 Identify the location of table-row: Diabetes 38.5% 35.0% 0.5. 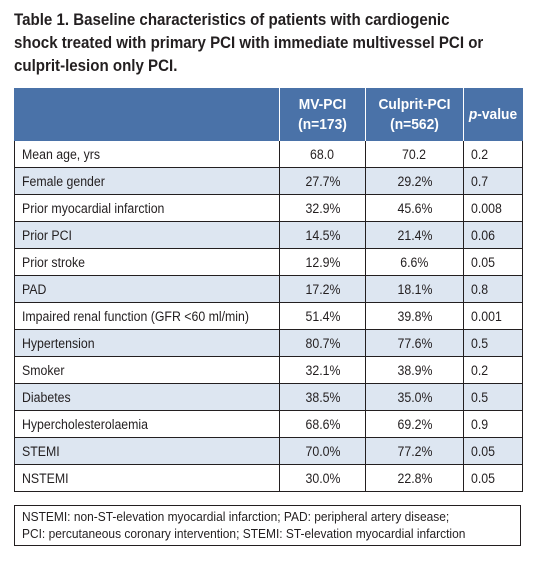
(268, 397).